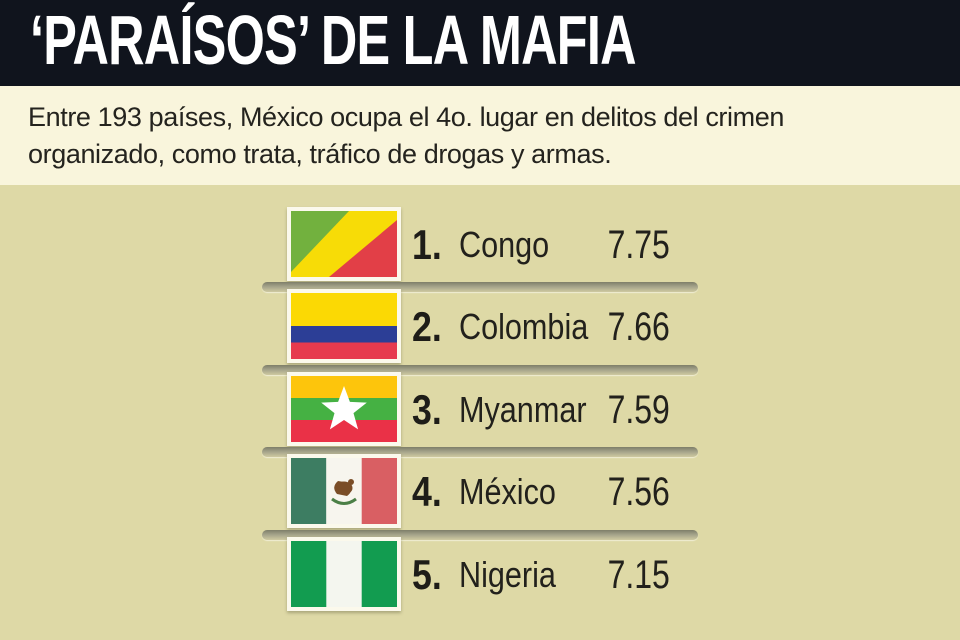 The height and width of the screenshot is (640, 960). Describe the element at coordinates (427, 244) in the screenshot. I see `rank-number: 1.` at that location.